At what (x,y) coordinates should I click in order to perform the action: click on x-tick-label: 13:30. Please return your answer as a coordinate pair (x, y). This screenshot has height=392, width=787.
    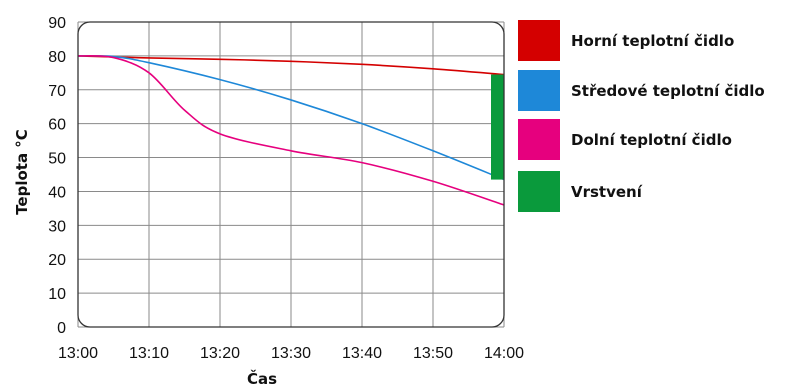
    Looking at the image, I should click on (291, 353).